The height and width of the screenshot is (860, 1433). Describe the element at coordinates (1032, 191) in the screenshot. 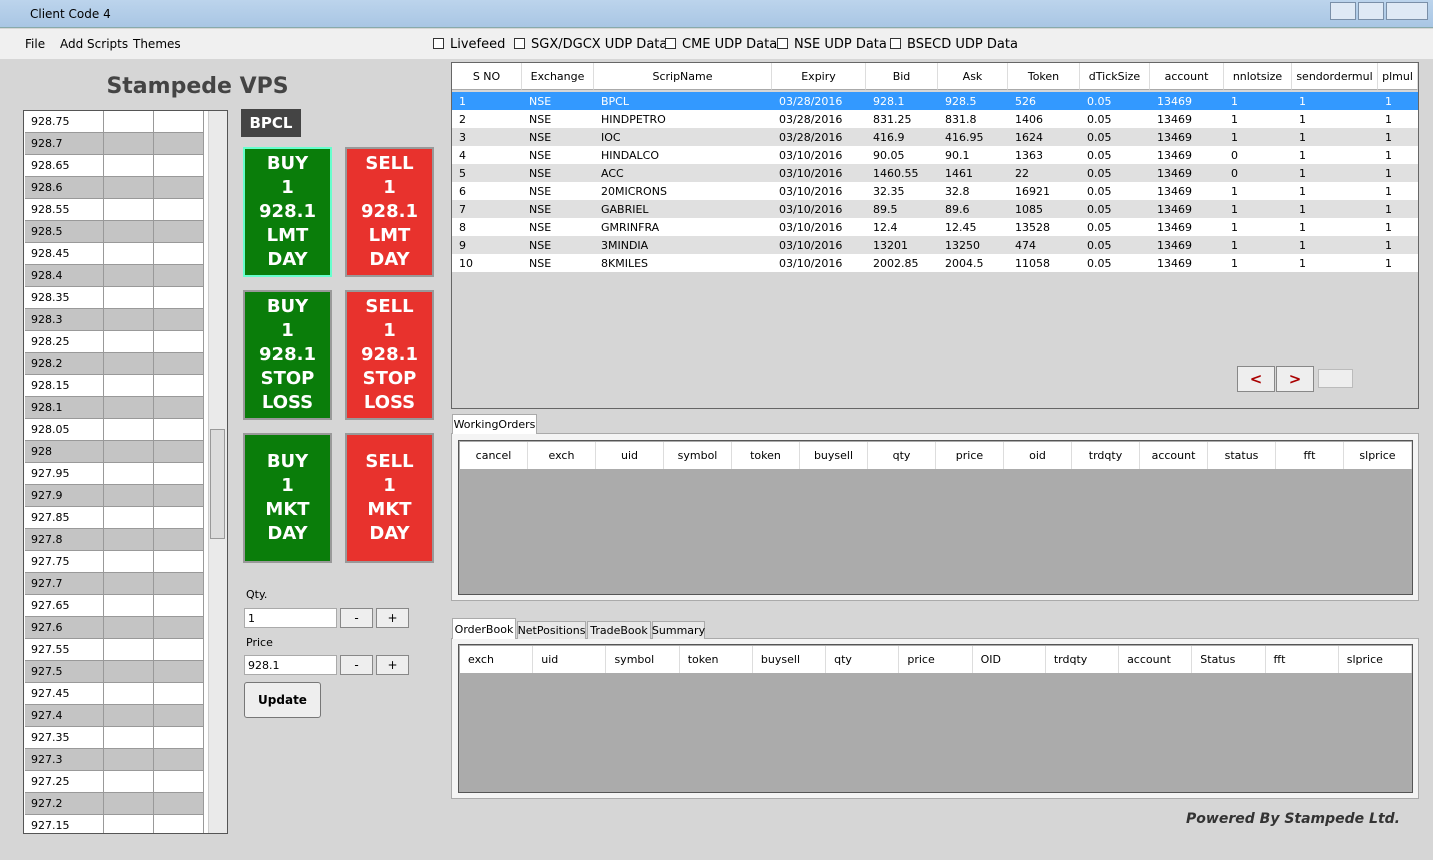

I see `grid-cell: 16921` at that location.